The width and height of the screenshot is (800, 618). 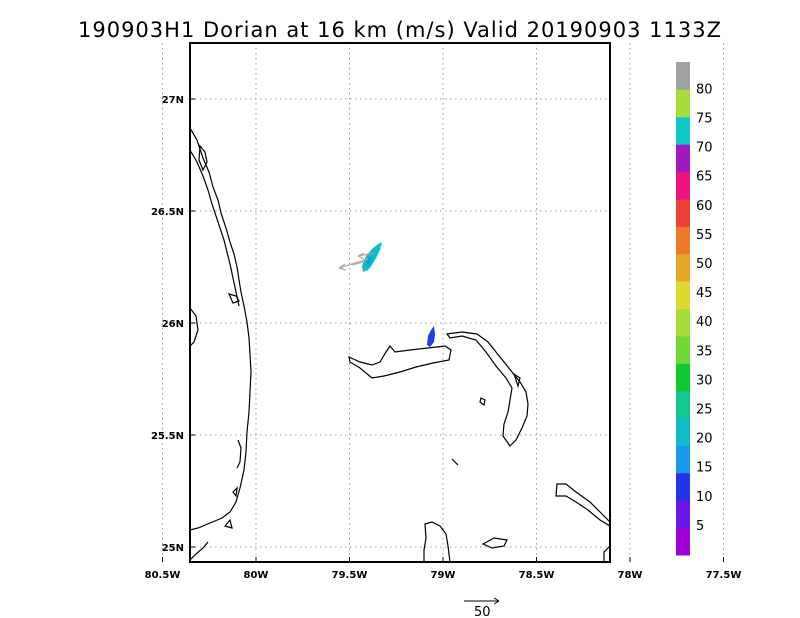 I want to click on colorbar-label: 75, so click(x=704, y=118).